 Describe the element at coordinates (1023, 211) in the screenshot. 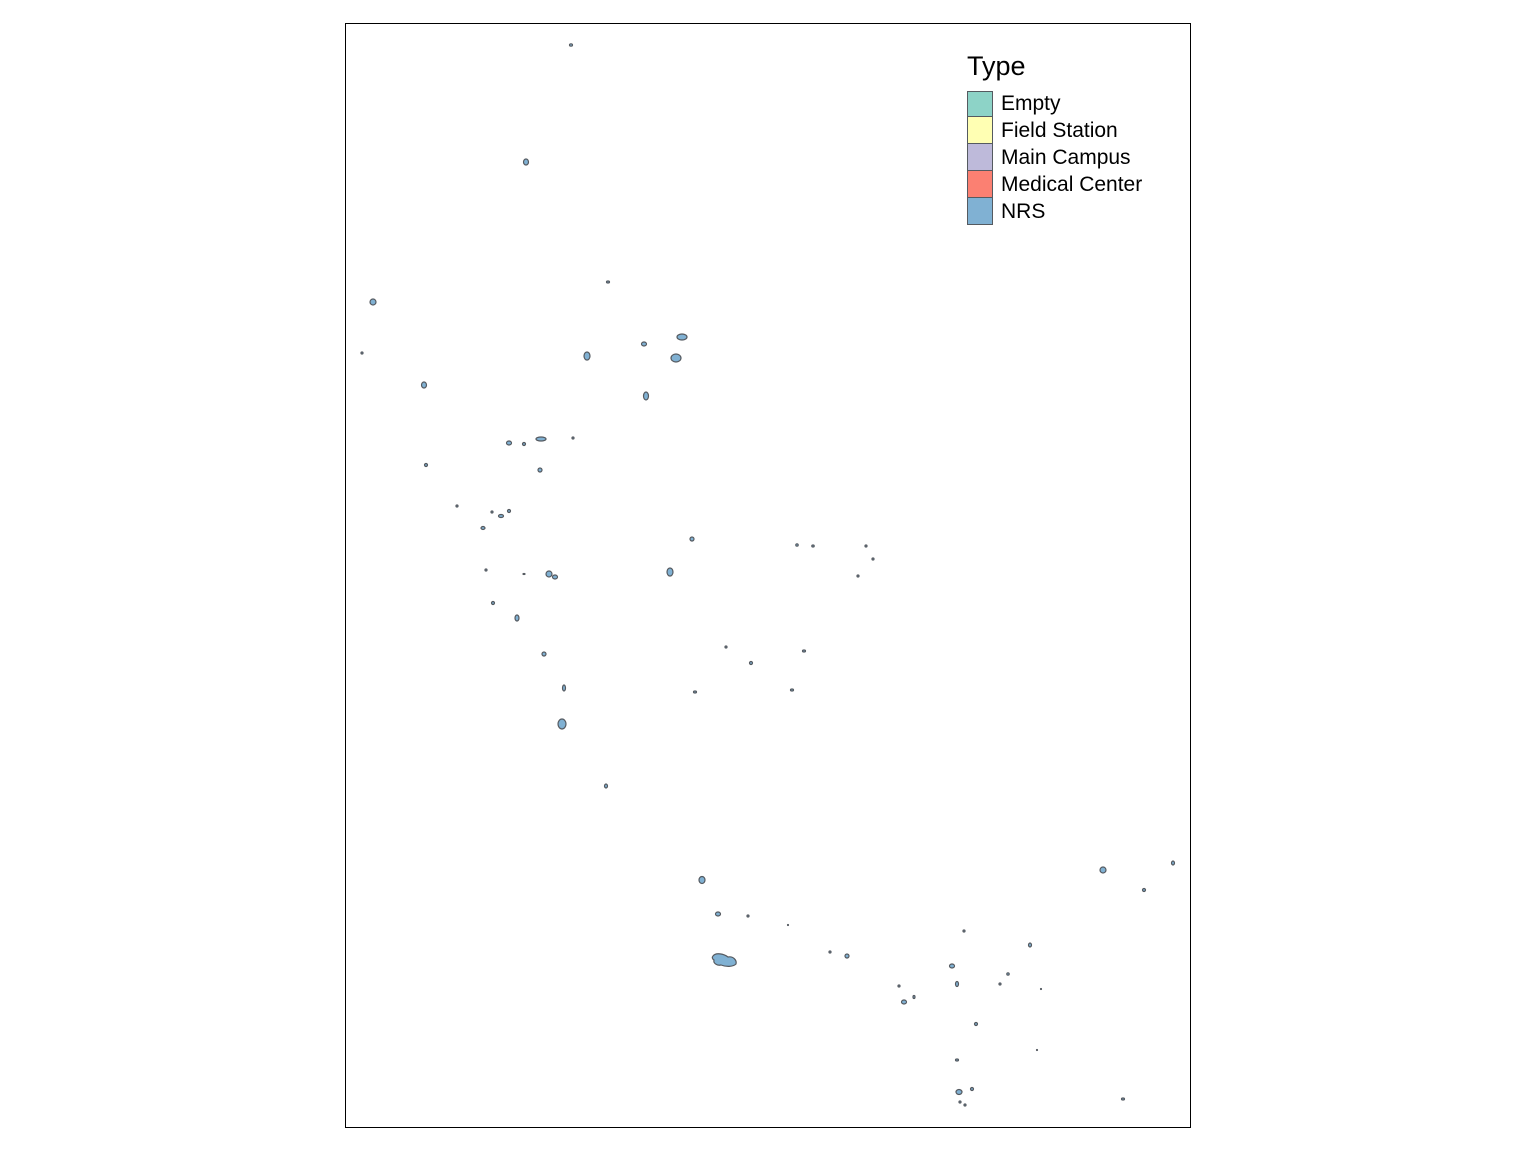

I see `legend-label: NRS` at that location.